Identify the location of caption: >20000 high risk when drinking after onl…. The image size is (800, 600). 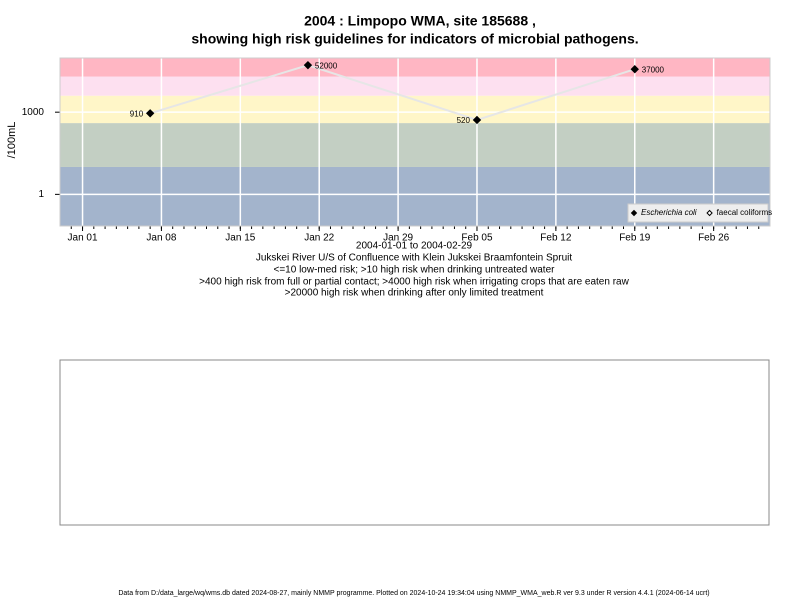
(414, 293).